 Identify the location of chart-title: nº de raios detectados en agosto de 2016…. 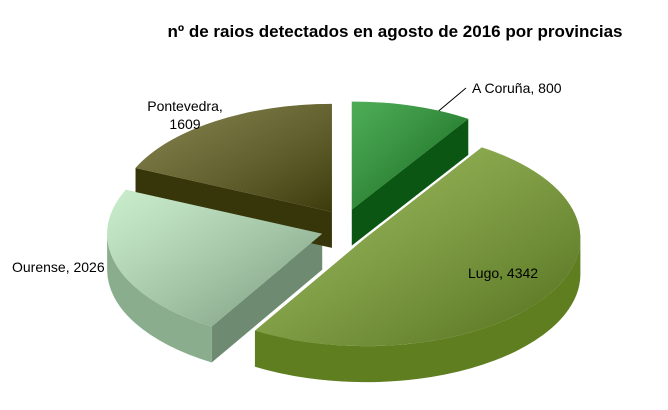
(395, 31).